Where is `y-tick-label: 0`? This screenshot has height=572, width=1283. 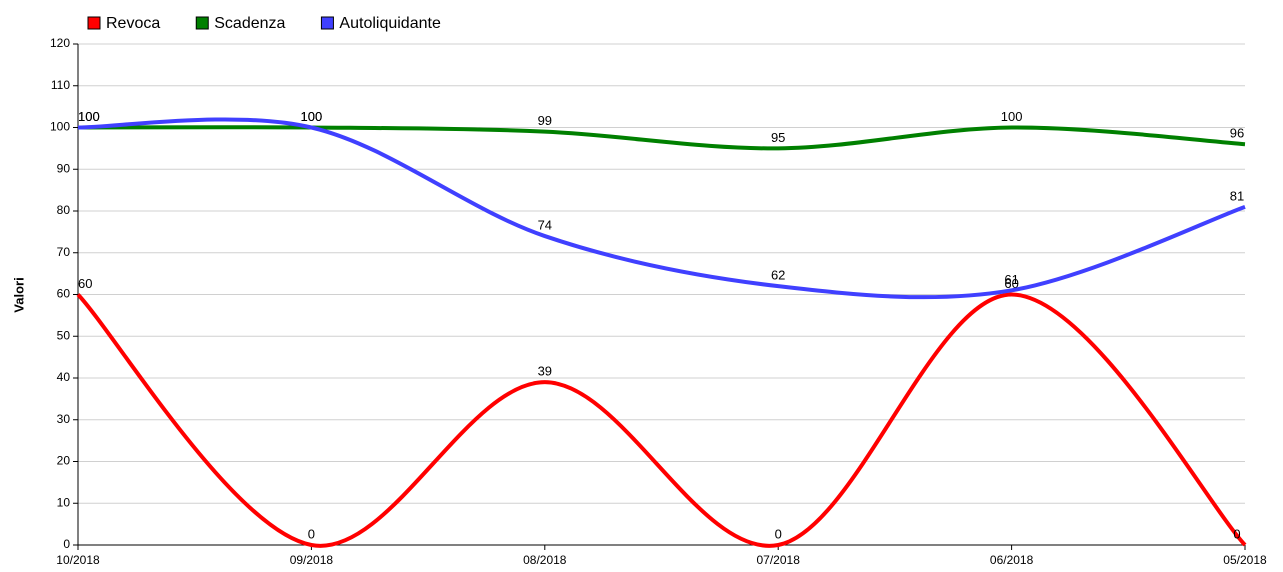 y-tick-label: 0 is located at coordinates (66, 544).